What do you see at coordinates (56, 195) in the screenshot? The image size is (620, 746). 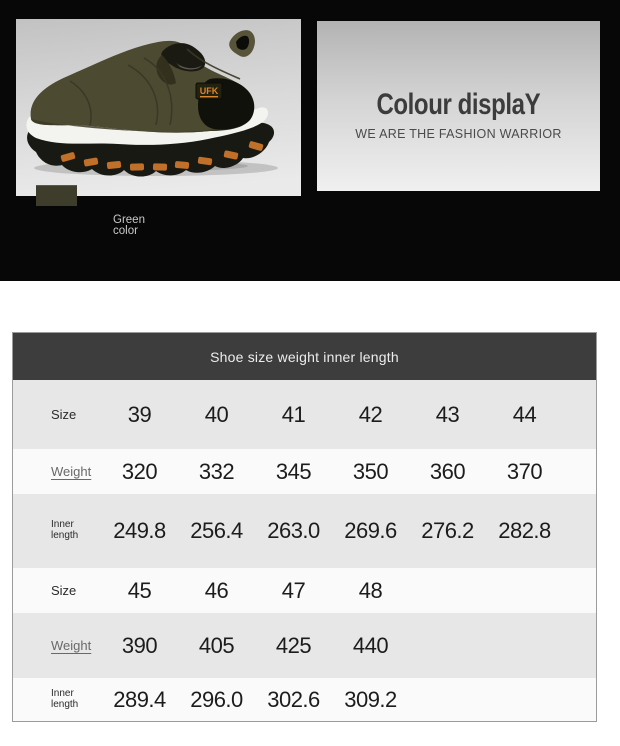 I see `green-color-swatch` at bounding box center [56, 195].